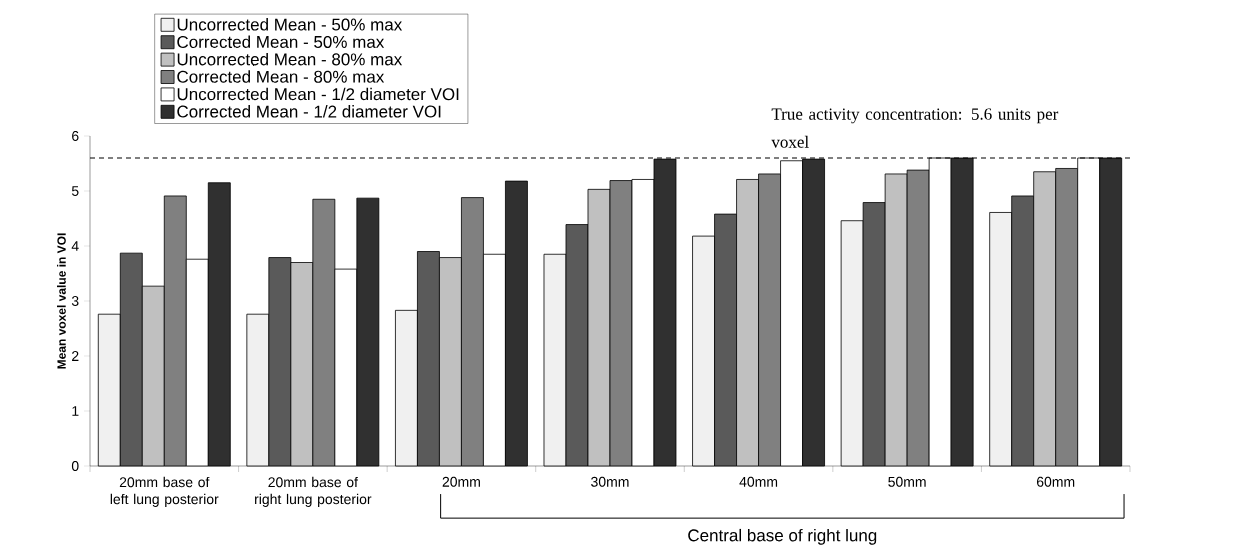 Image resolution: width=1239 pixels, height=555 pixels. Describe the element at coordinates (907, 481) in the screenshot. I see `x-tick-label: 50mm` at that location.